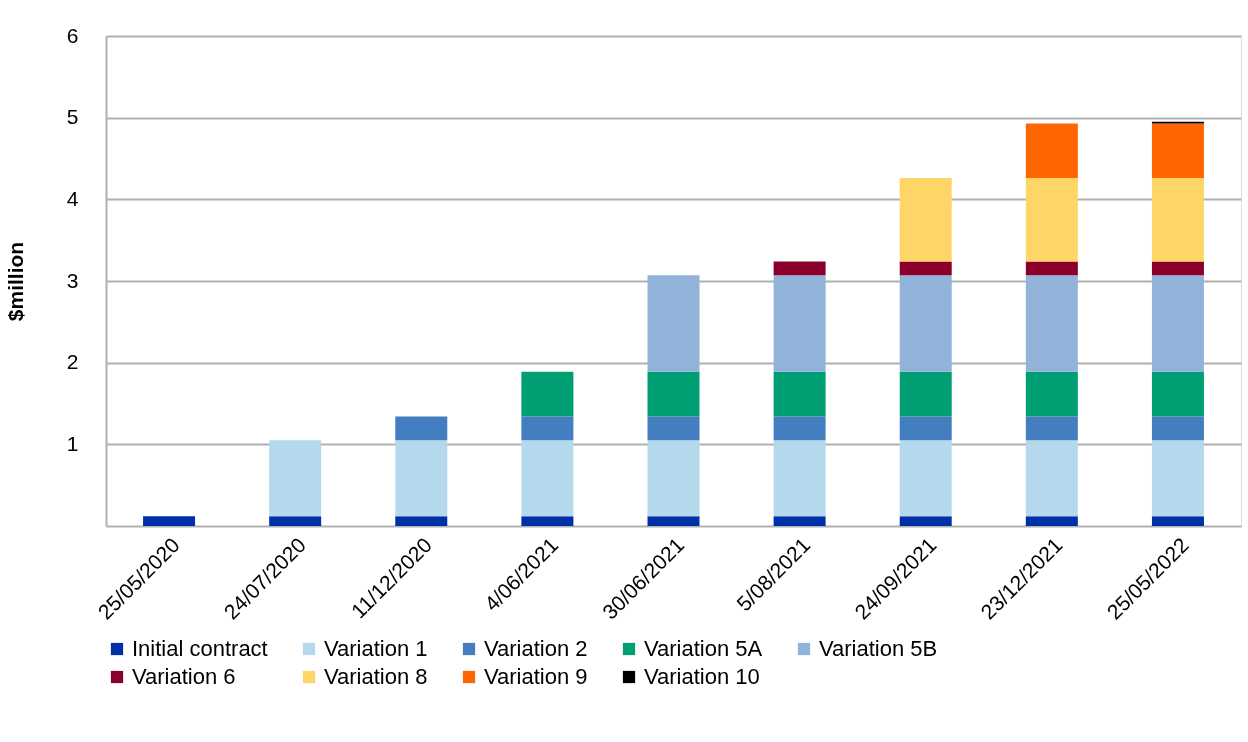 Image resolution: width=1248 pixels, height=742 pixels. I want to click on legend-label: Variation 6, so click(184, 676).